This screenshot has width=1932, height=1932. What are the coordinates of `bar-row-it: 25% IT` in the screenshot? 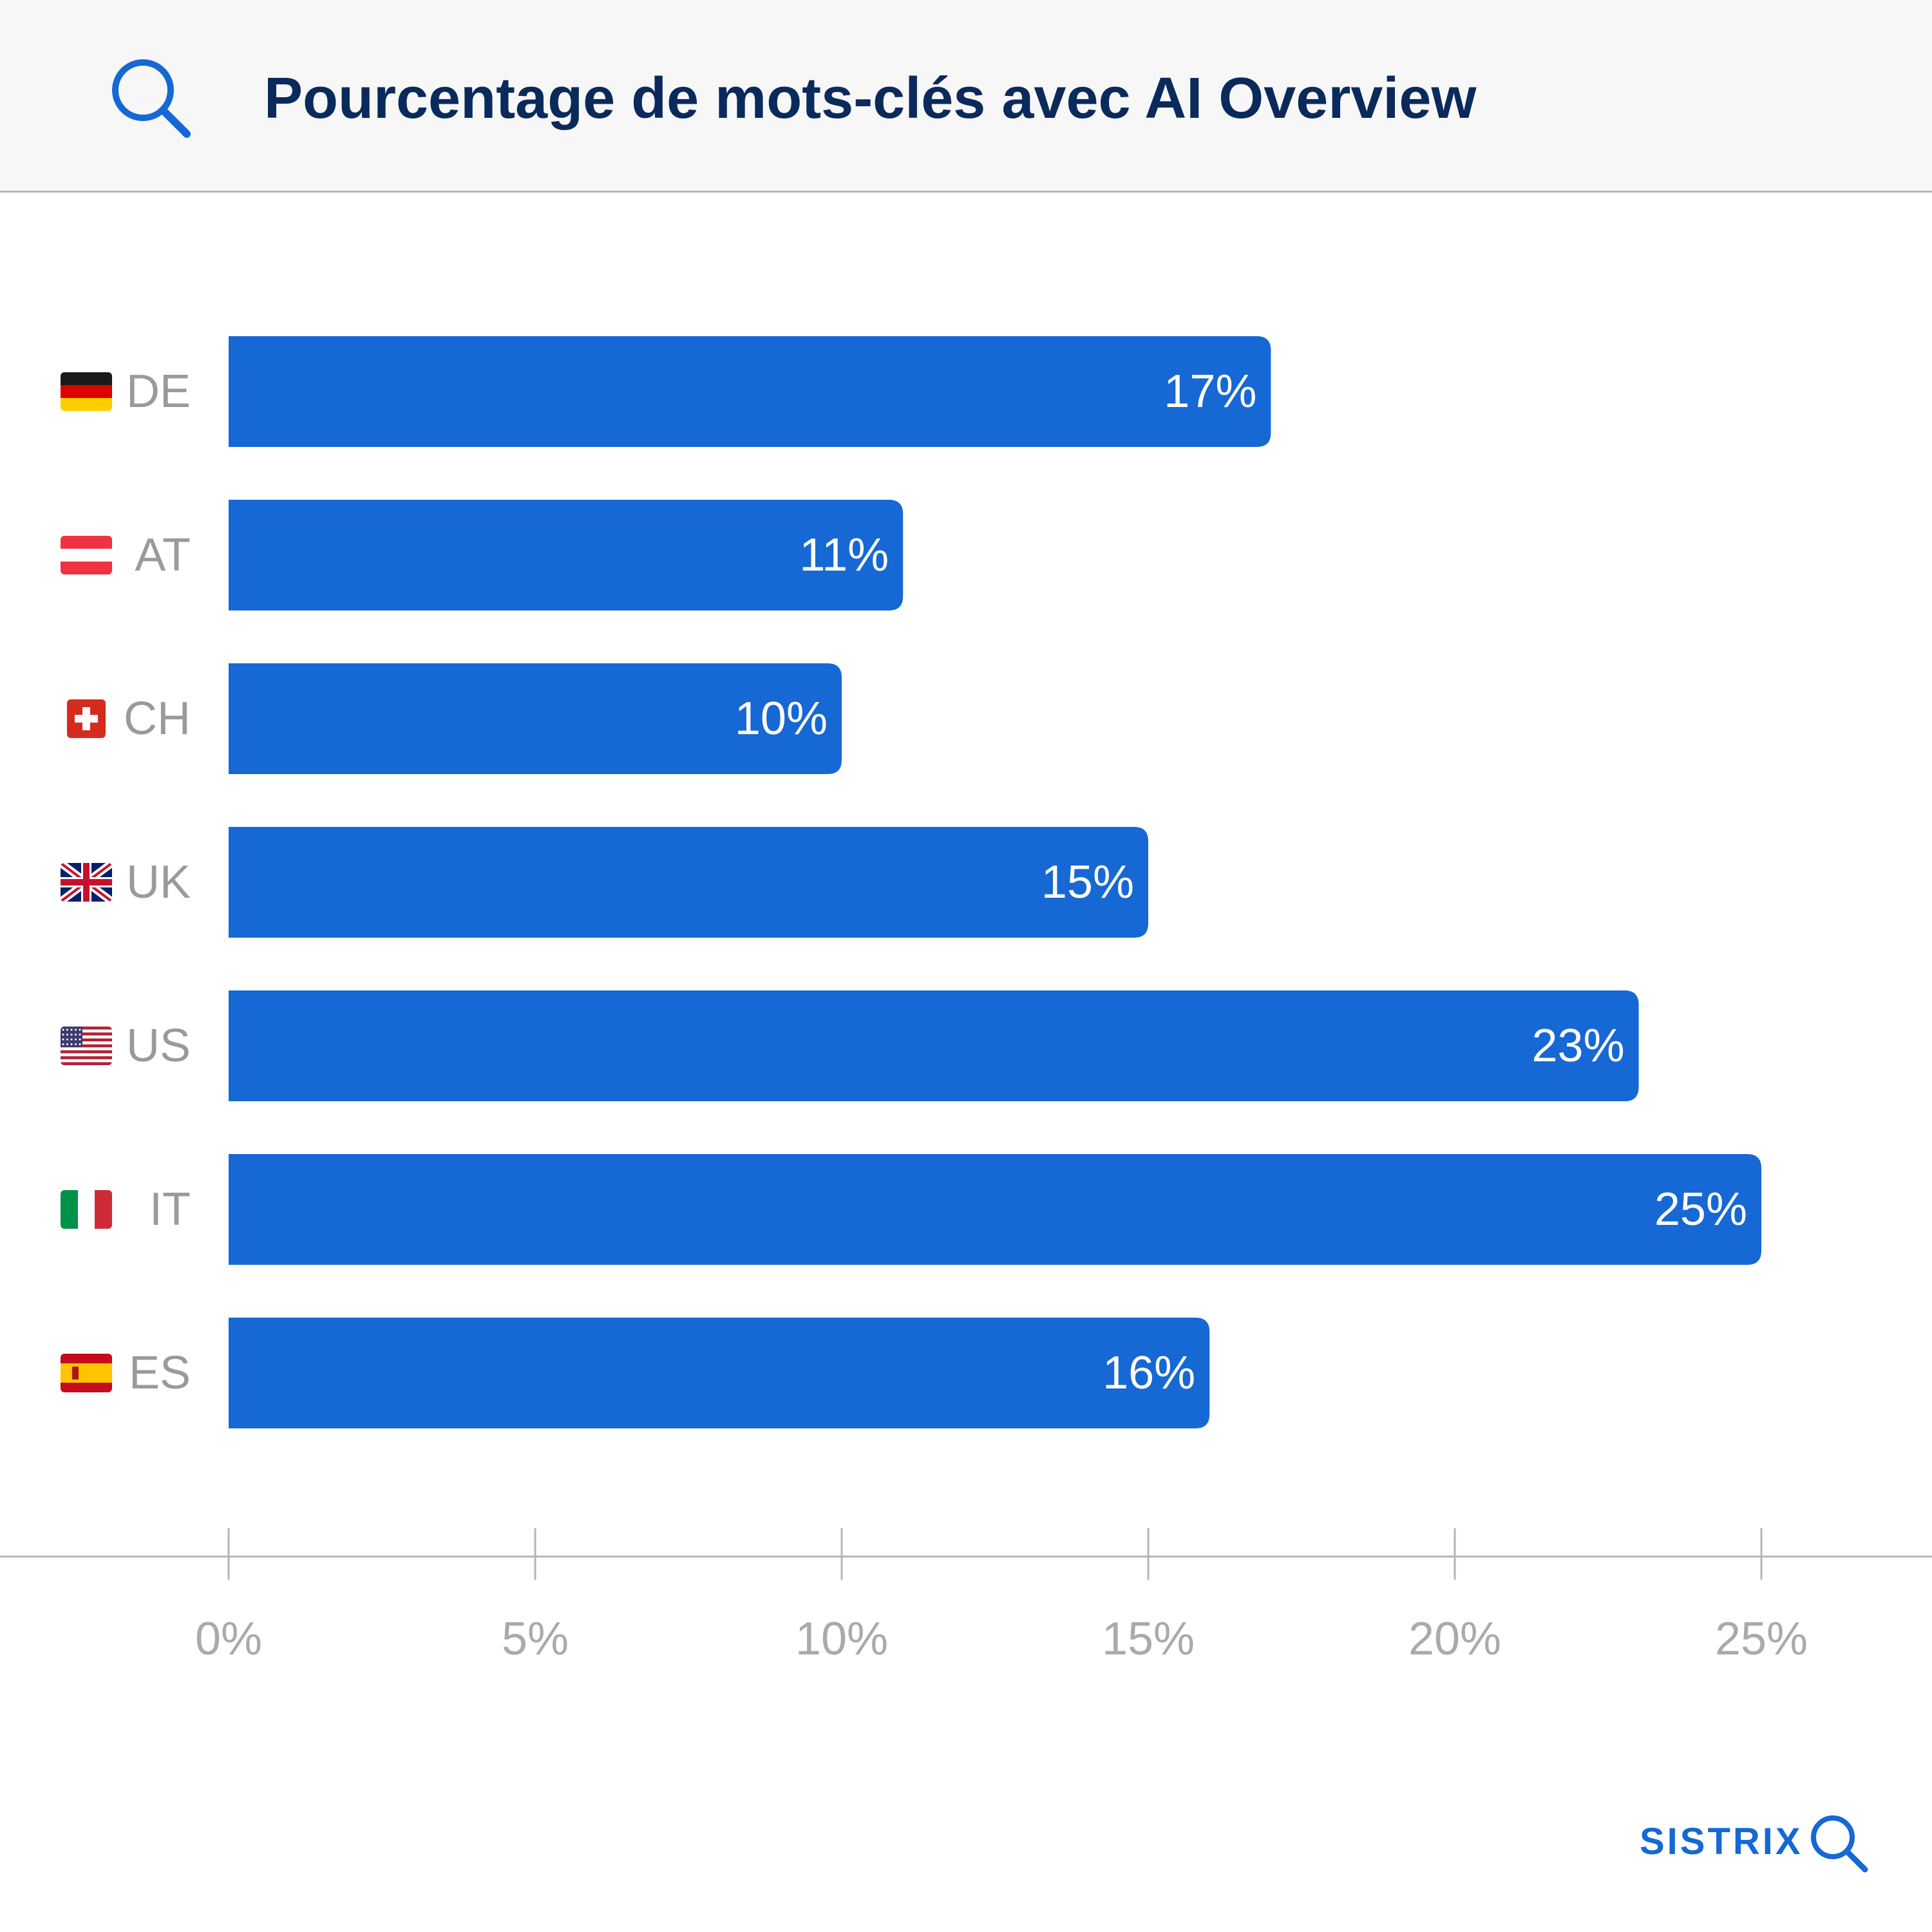 It's located at (911, 1209).